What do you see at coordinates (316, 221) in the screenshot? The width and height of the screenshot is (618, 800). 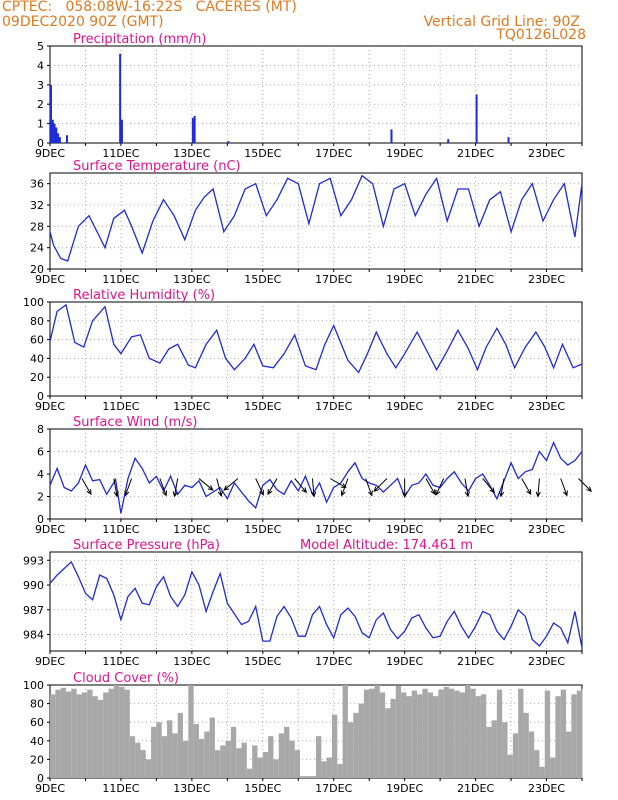 I see `temp-frame` at bounding box center [316, 221].